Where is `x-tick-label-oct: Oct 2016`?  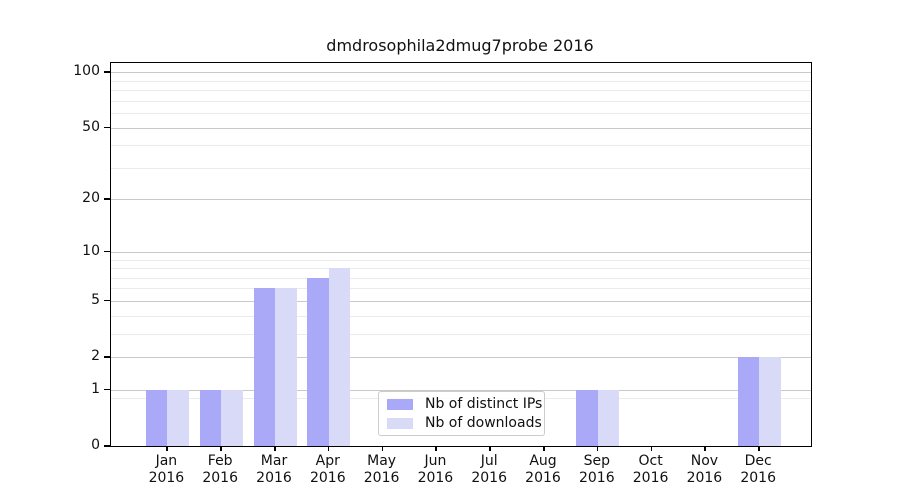 x-tick-label-oct: Oct 2016 is located at coordinates (650, 469).